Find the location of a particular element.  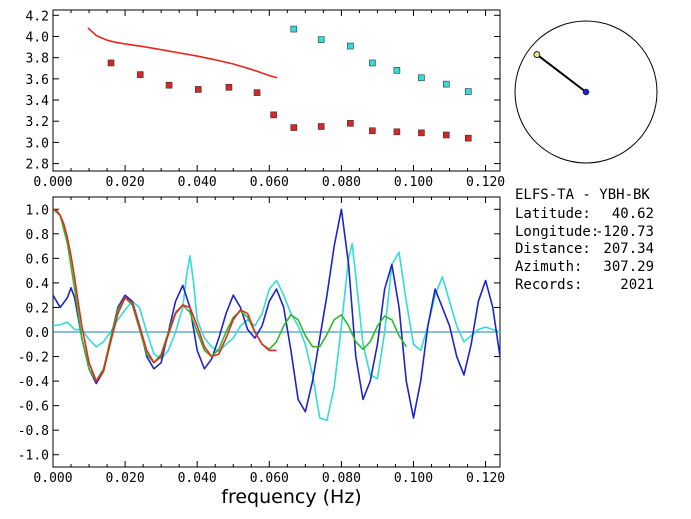

bottom-y-tick-label: -0.6 is located at coordinates (33, 407).